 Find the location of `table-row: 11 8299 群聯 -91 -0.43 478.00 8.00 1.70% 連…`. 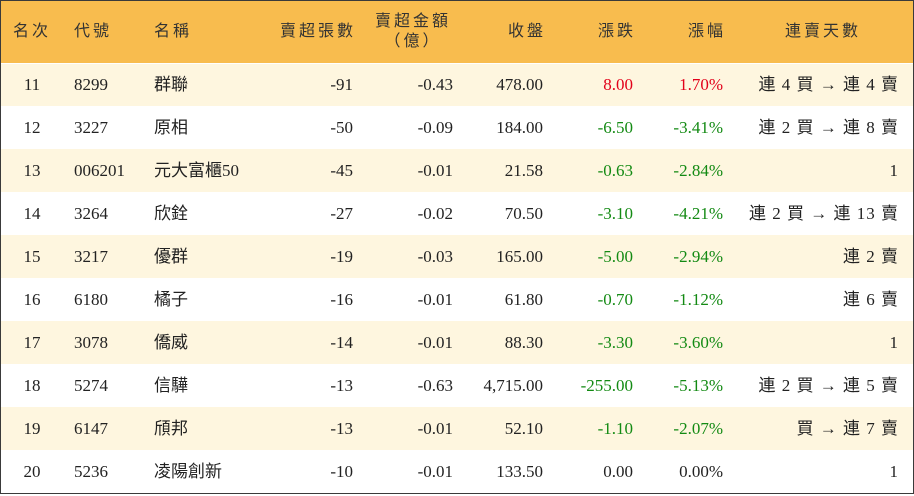

table-row: 11 8299 群聯 -91 -0.43 478.00 8.00 1.70% 連… is located at coordinates (457, 84).